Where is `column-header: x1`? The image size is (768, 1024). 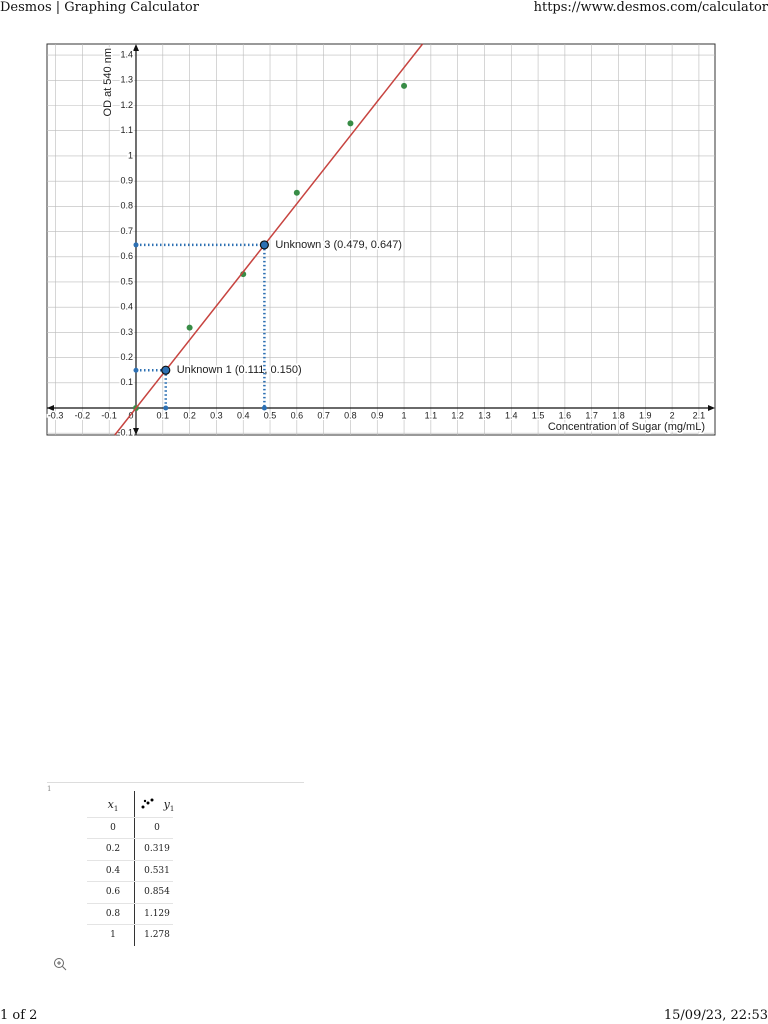
column-header: x1 is located at coordinates (113, 805).